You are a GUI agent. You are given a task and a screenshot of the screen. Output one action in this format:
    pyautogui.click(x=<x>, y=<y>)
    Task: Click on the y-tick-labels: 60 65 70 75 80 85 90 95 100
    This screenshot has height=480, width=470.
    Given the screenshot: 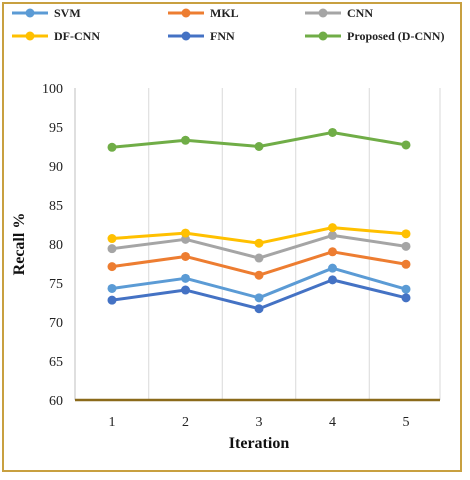 What is the action you would take?
    pyautogui.click(x=52, y=245)
    